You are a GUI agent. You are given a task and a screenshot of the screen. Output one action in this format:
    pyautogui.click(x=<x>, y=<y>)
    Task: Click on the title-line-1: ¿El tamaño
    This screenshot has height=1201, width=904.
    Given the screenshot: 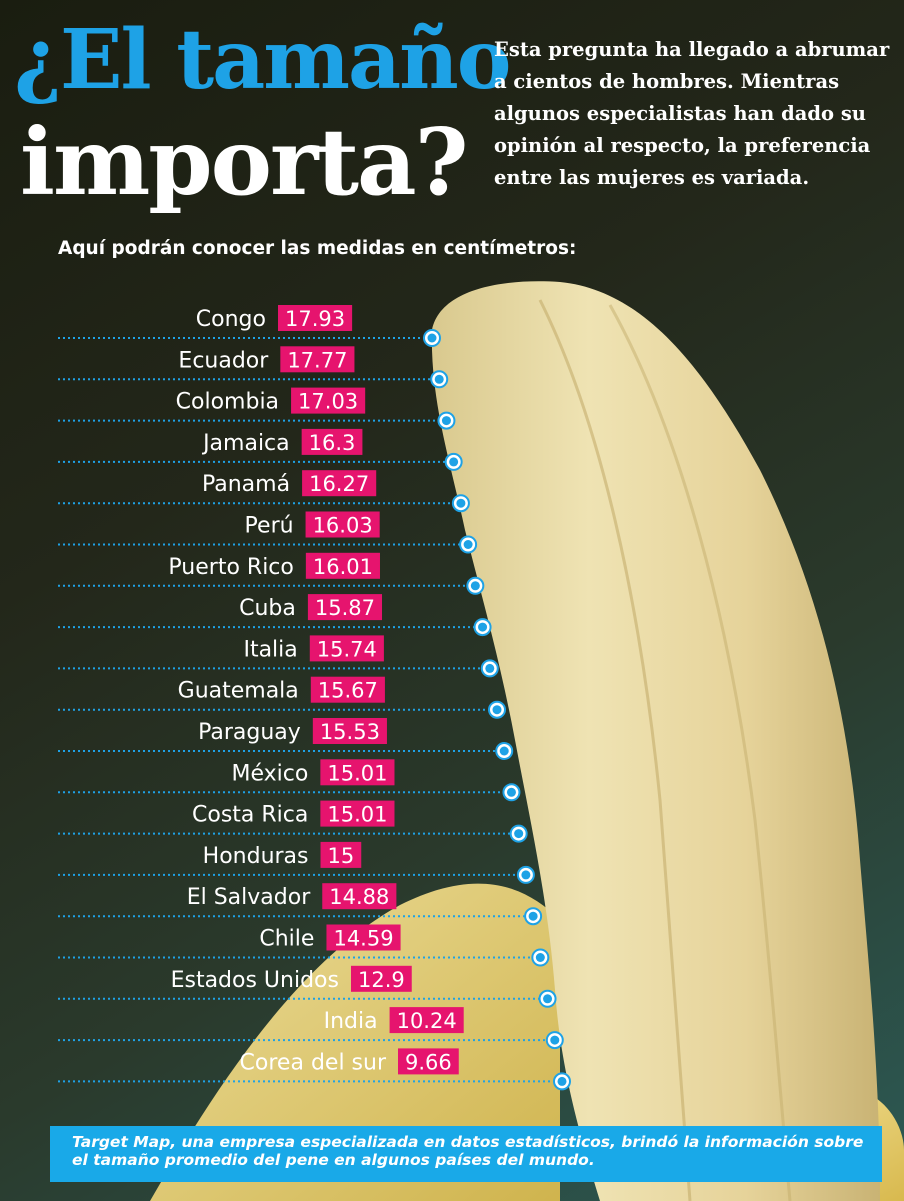 What is the action you would take?
    pyautogui.click(x=262, y=60)
    